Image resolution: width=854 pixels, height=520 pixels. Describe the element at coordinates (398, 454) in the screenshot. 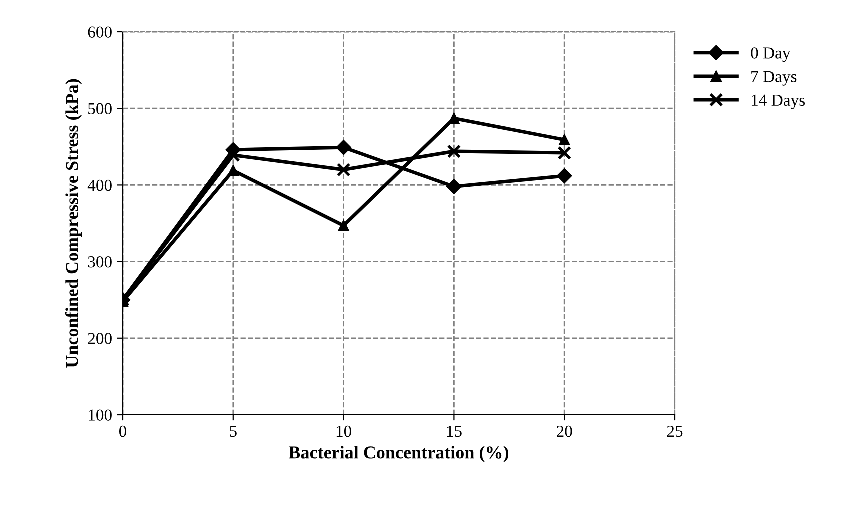

I see `x-axis-title: Bacterial Concentration (%)` at that location.